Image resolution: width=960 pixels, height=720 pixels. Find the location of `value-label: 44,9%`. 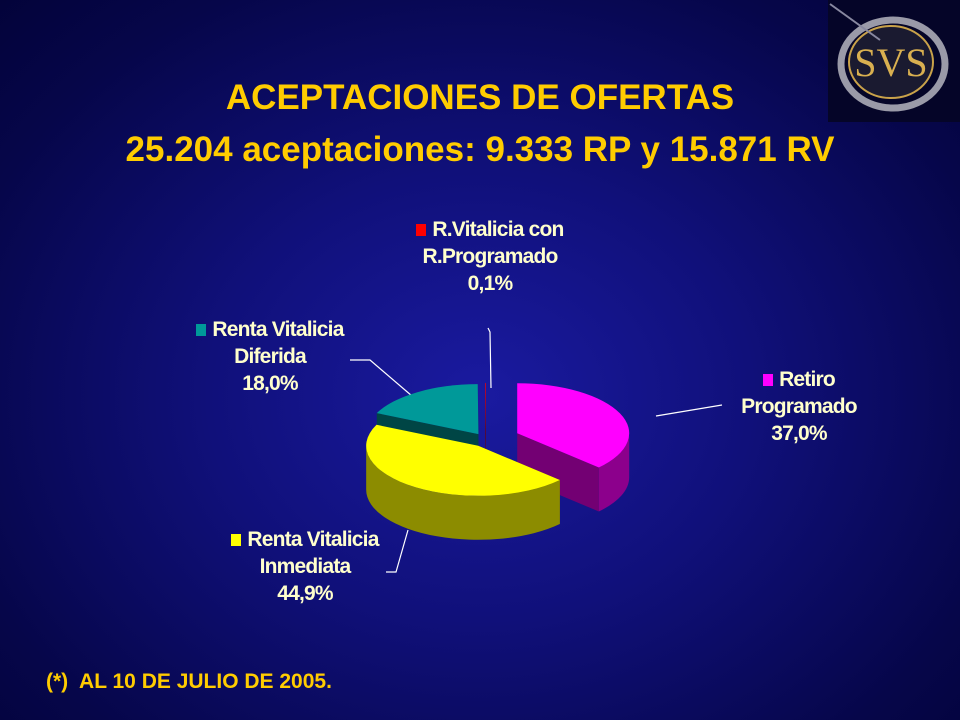

value-label: 44,9% is located at coordinates (305, 593).